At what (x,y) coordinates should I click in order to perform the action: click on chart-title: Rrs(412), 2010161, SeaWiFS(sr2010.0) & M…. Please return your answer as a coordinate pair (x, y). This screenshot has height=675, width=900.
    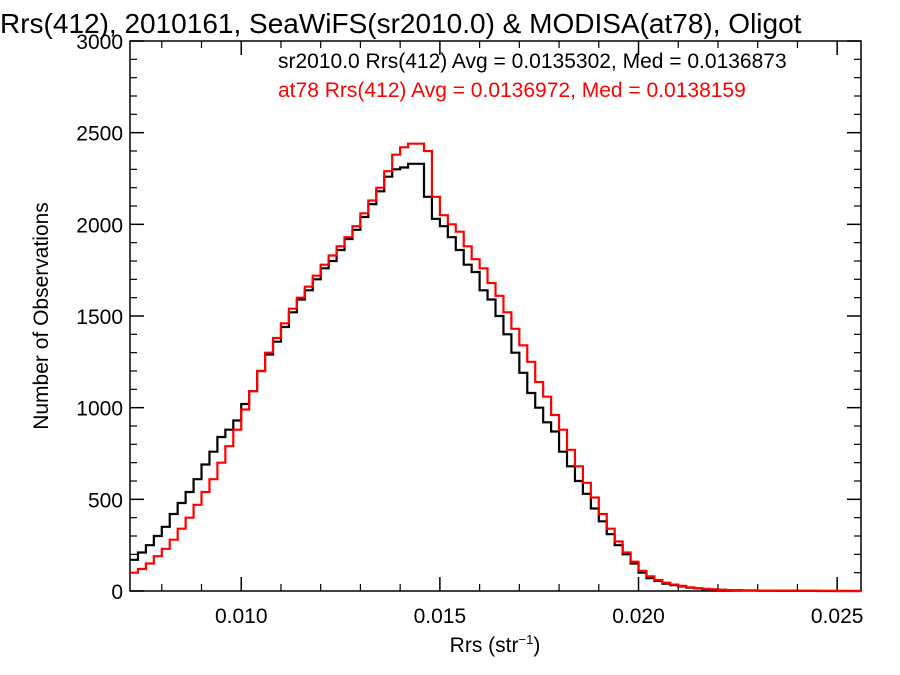
    Looking at the image, I should click on (401, 23).